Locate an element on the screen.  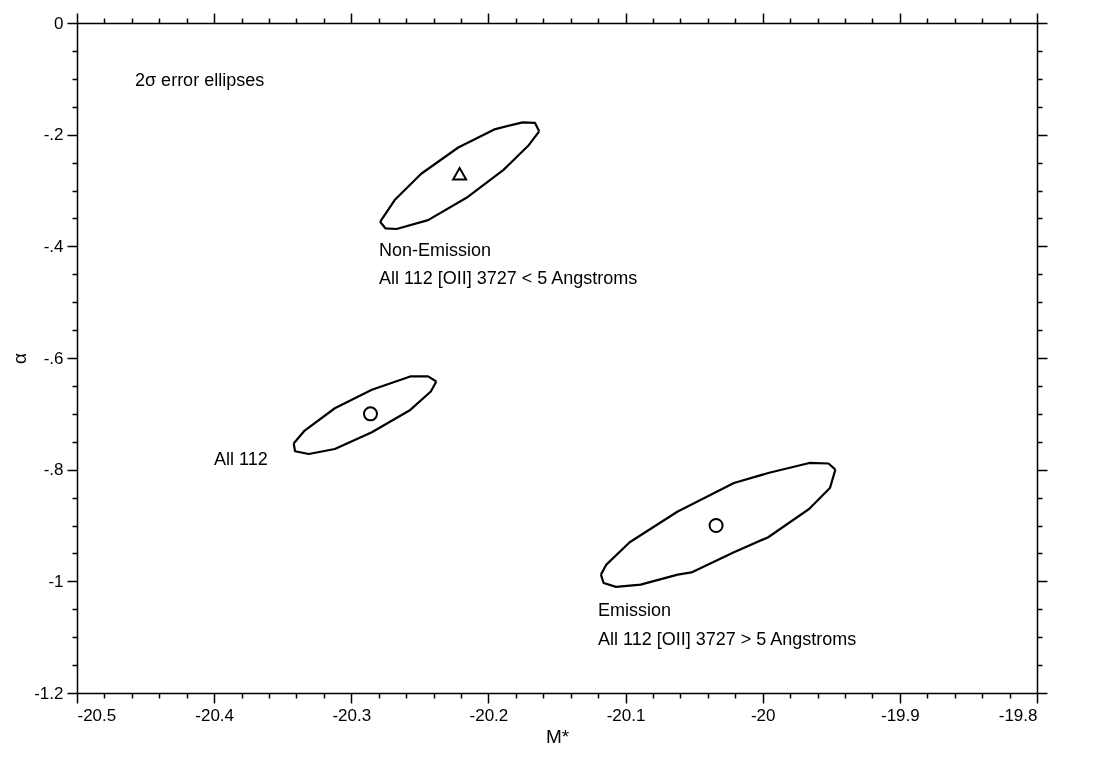
y-tick-label: -.4 is located at coordinates (53, 246).